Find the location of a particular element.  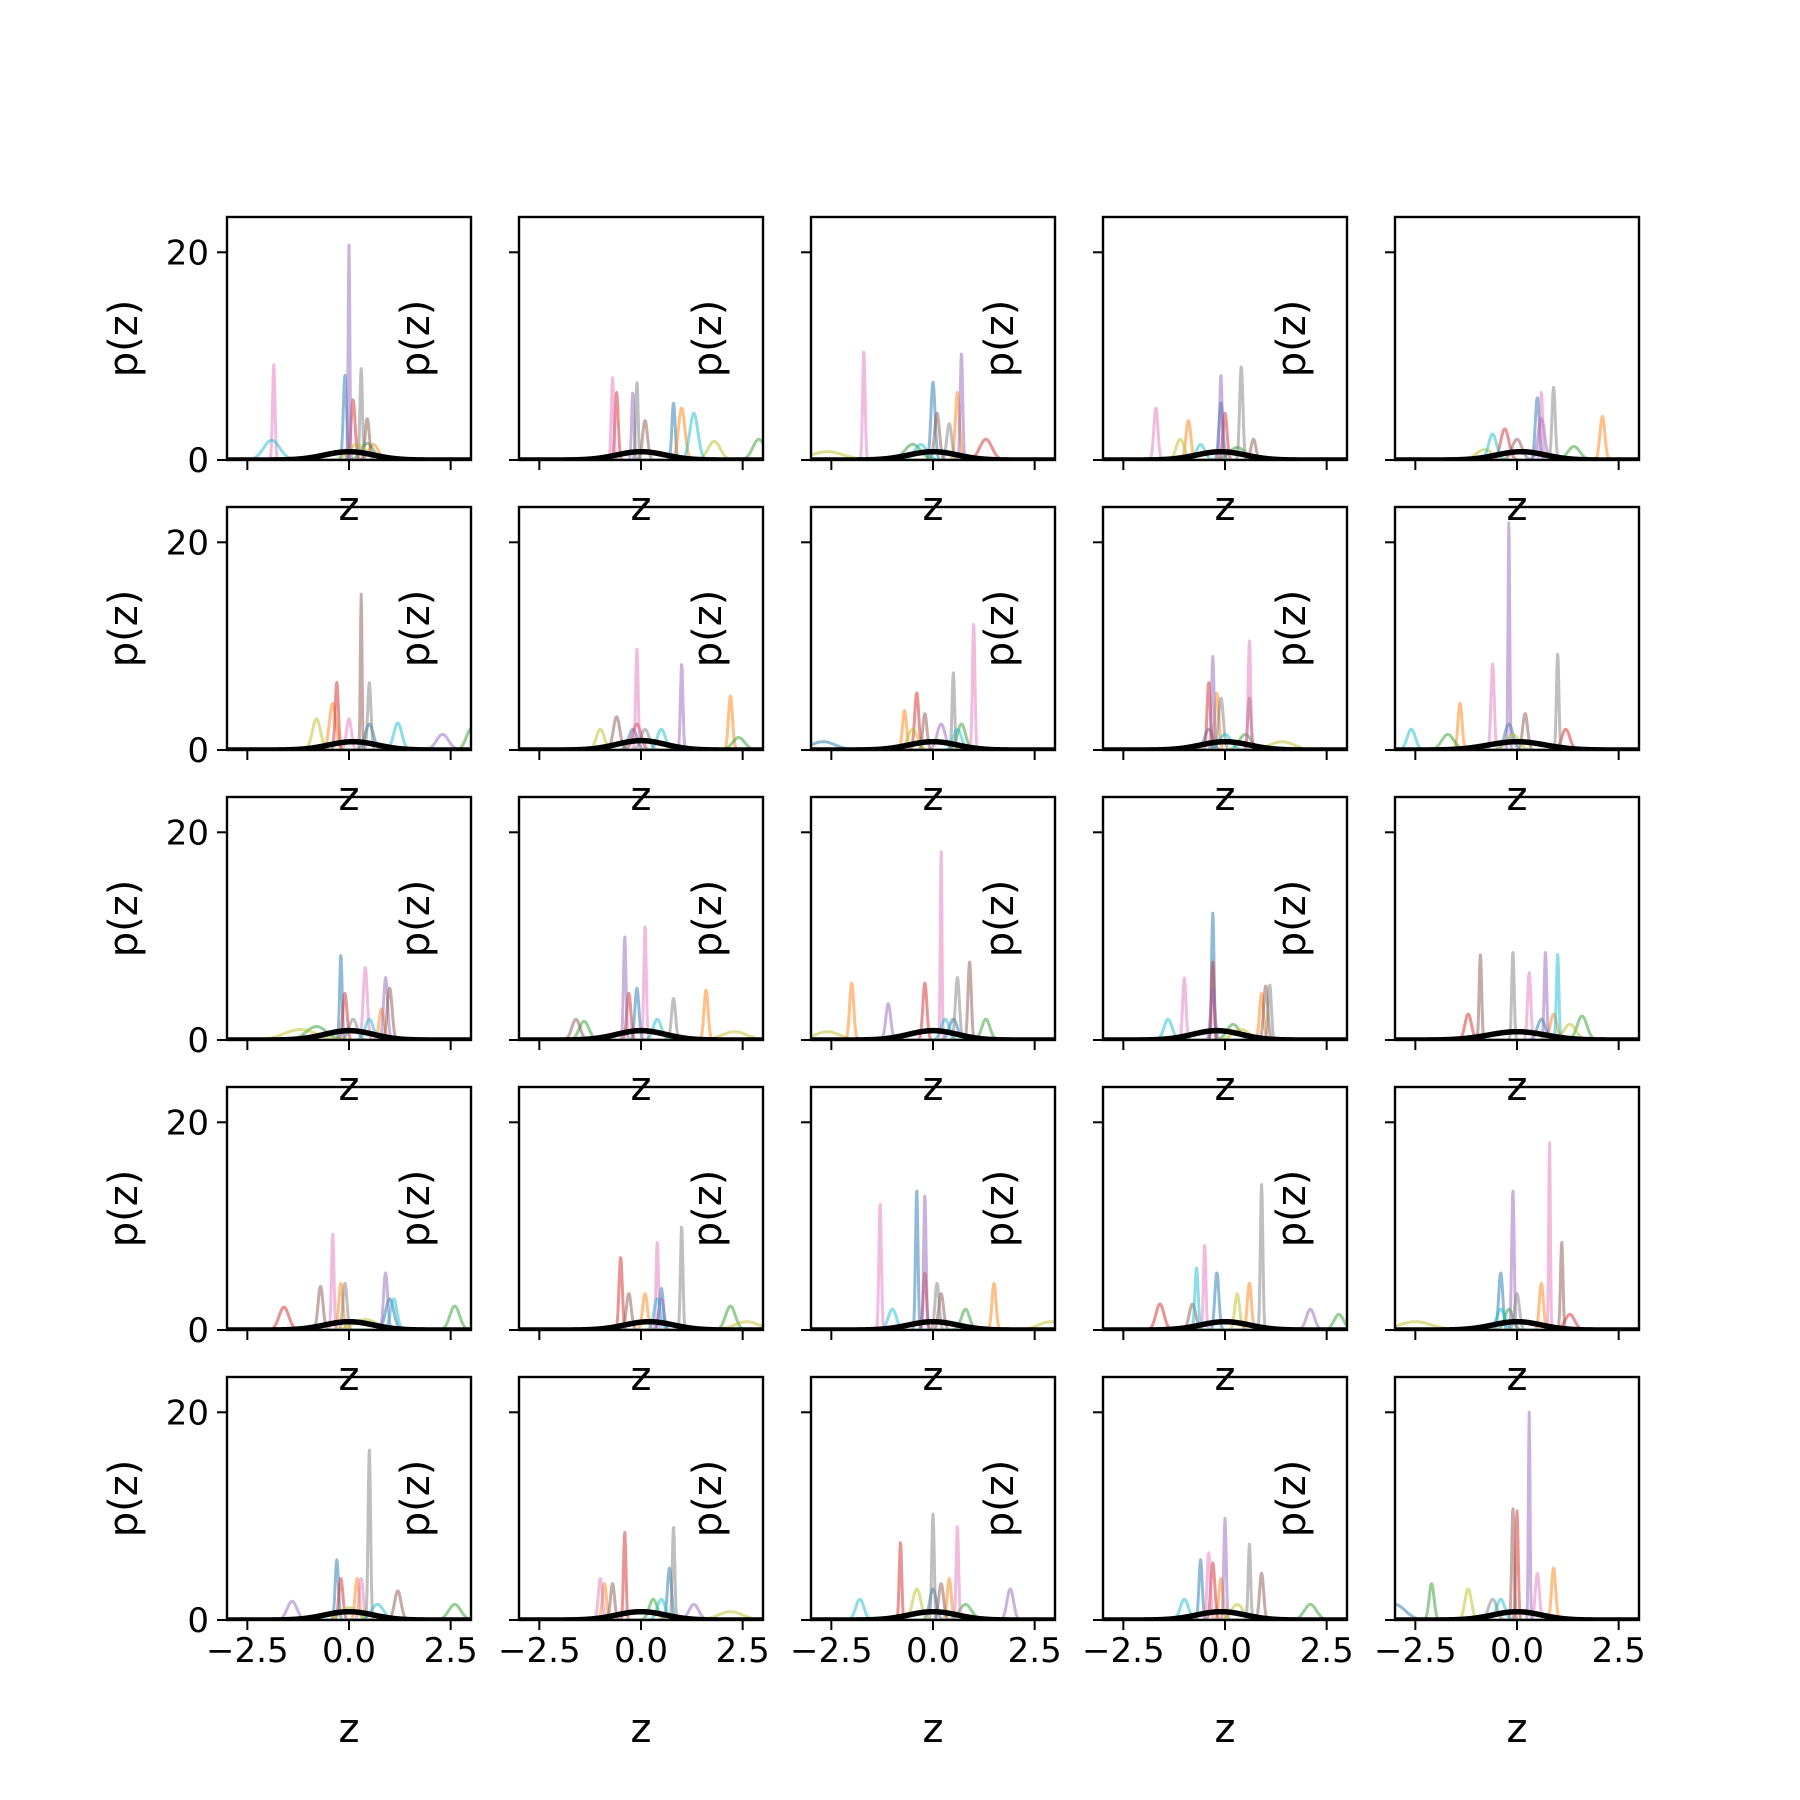

subplot-r1-c1: p(z)z is located at coordinates (579, 662).